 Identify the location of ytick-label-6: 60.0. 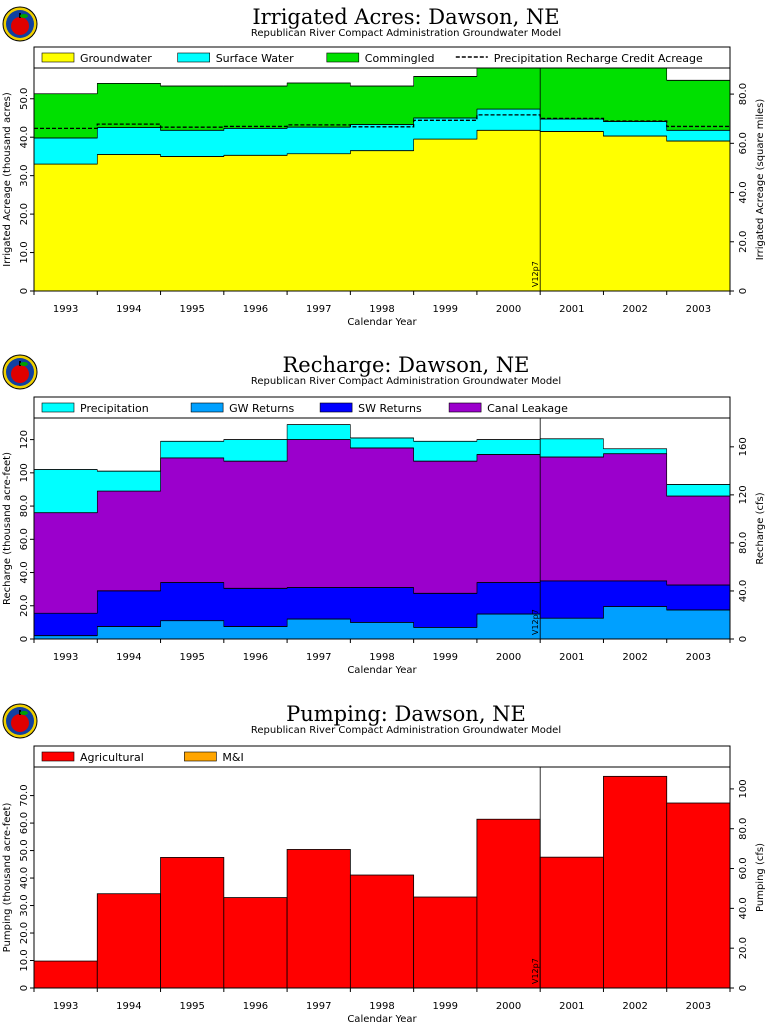
(24, 823).